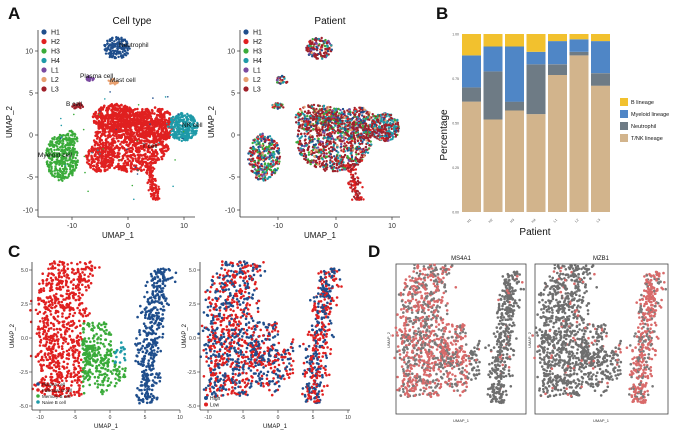 Image resolution: width=681 pixels, height=440 pixels. Describe the element at coordinates (97, 76) in the screenshot. I see `cluster-label: Plasma cell` at that location.